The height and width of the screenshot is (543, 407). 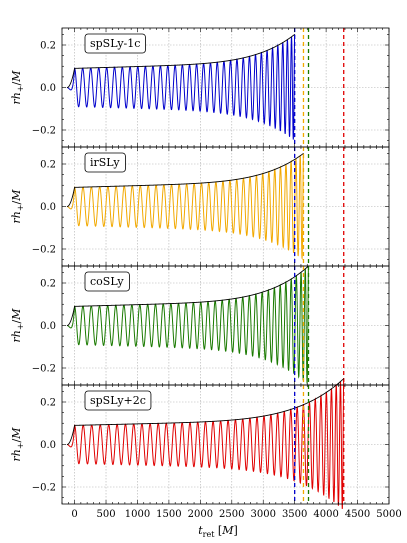 I want to click on envelope-coSLy, so click(x=187, y=295).